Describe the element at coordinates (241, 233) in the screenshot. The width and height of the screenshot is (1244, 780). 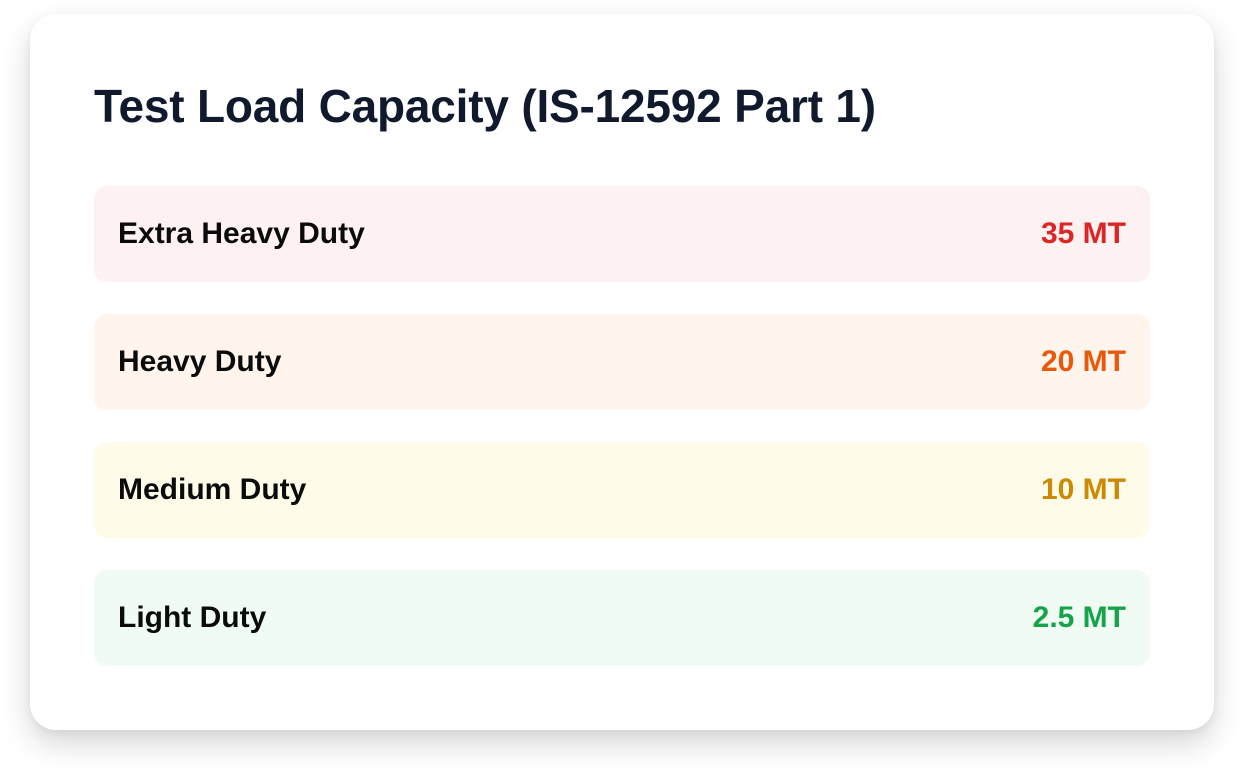
I see `capacity-row-label: Extra Heavy Duty` at that location.